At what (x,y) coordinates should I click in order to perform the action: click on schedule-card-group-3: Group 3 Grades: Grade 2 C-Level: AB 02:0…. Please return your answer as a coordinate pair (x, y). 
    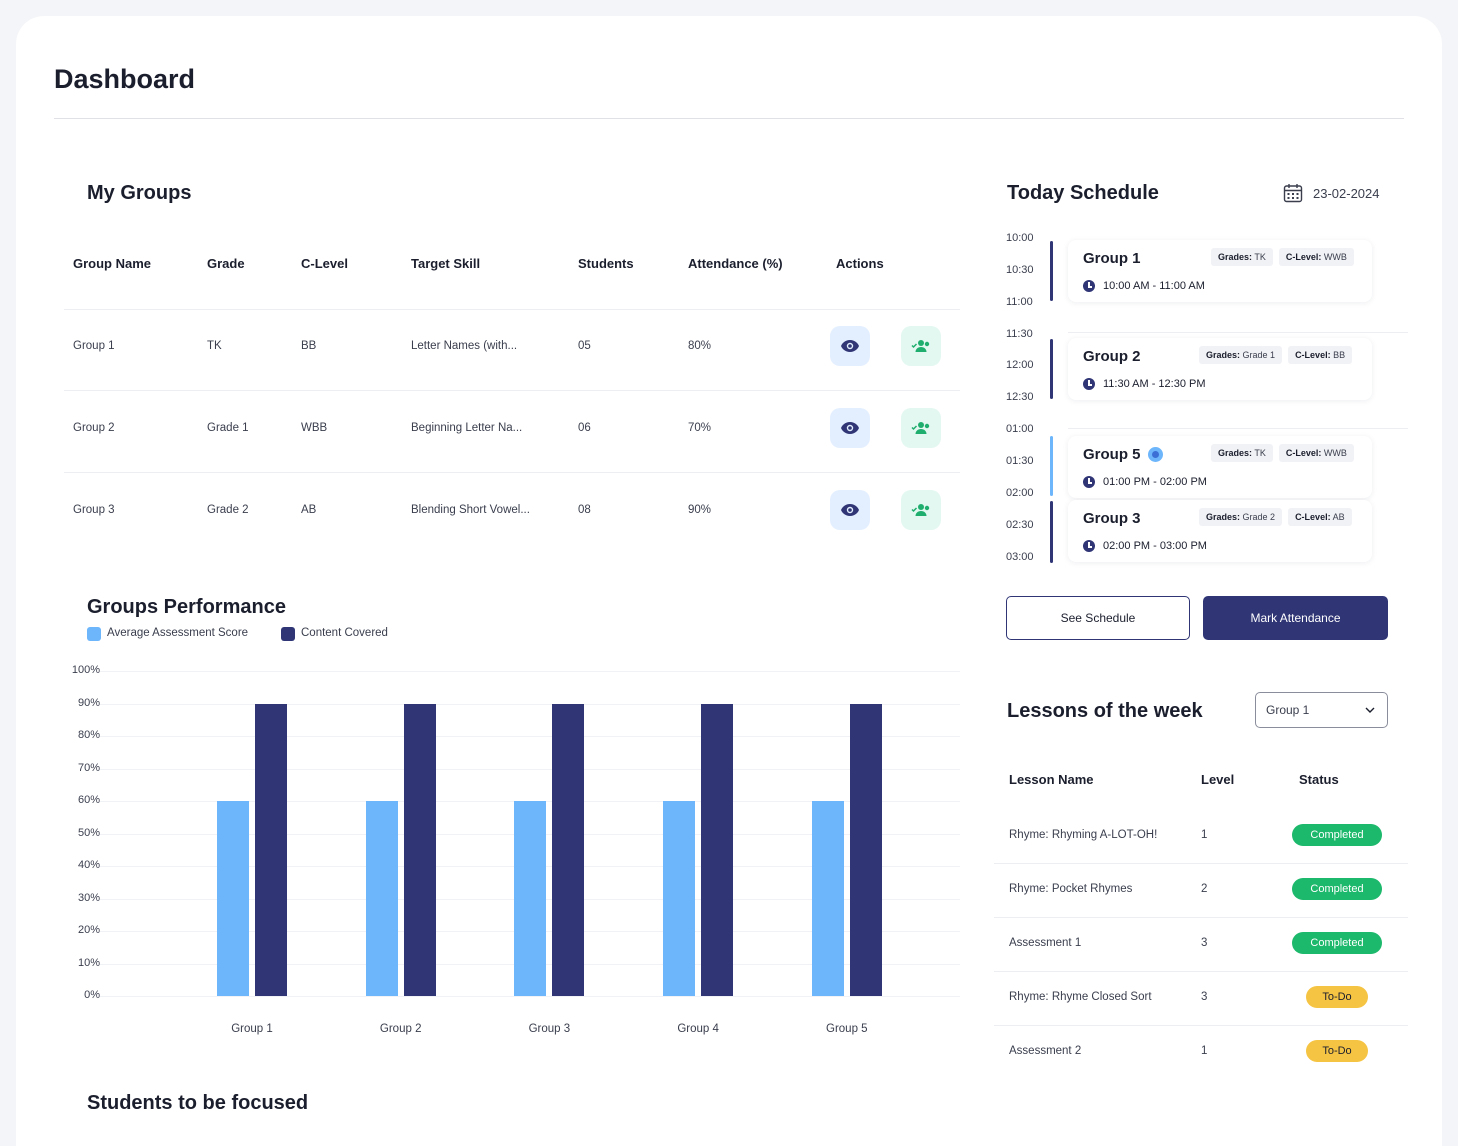
    Looking at the image, I should click on (1220, 531).